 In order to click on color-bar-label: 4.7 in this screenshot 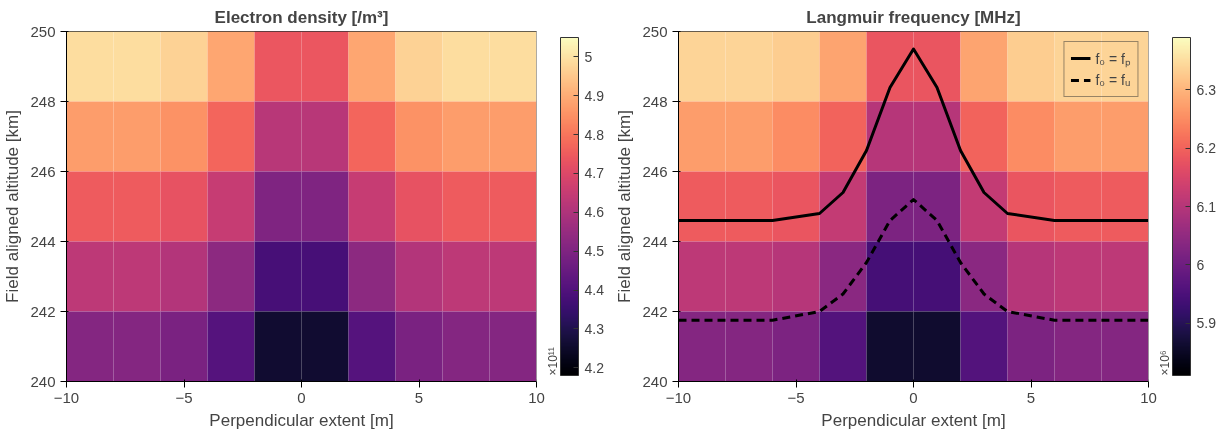, I will do `click(594, 173)`.